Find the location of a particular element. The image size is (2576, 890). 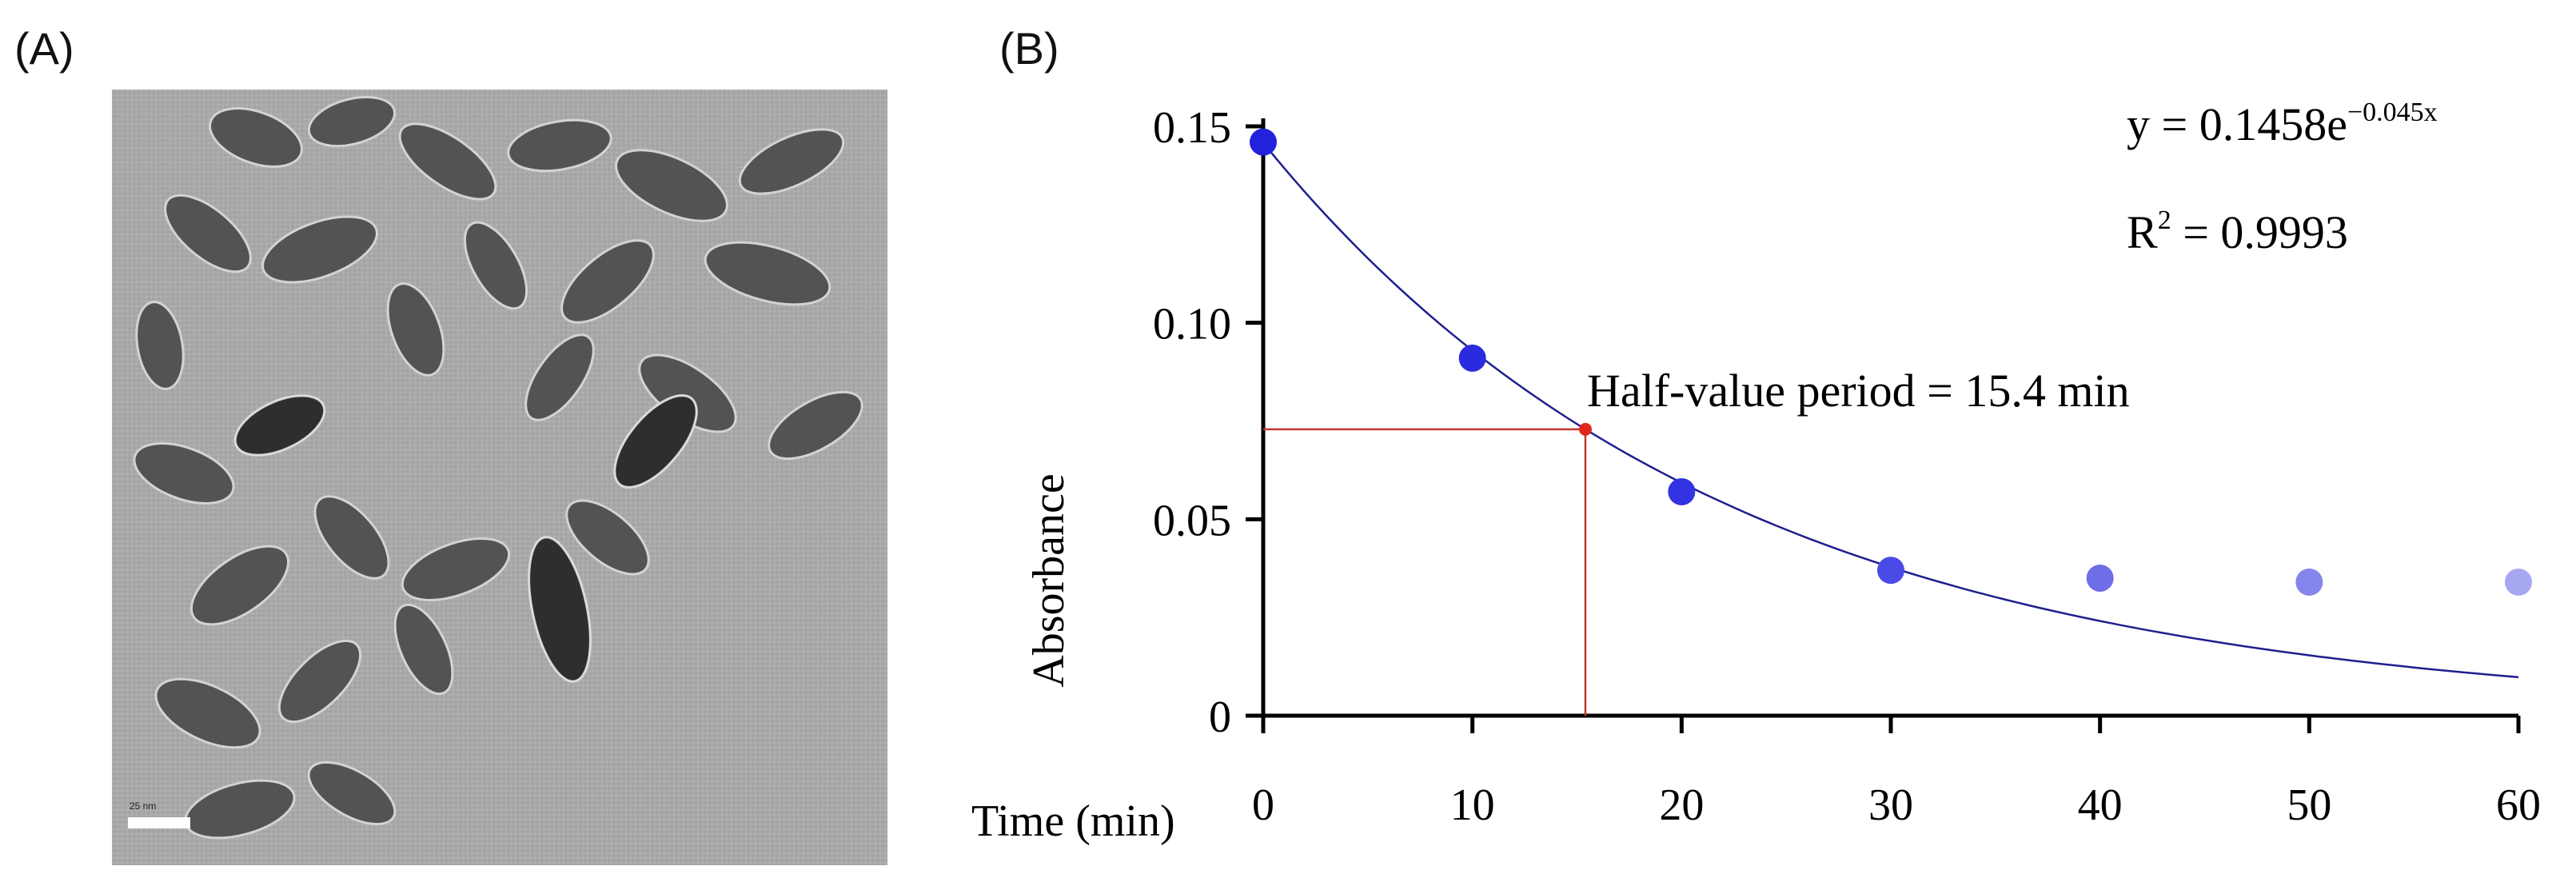

panel-label-a: (A) is located at coordinates (44, 48).